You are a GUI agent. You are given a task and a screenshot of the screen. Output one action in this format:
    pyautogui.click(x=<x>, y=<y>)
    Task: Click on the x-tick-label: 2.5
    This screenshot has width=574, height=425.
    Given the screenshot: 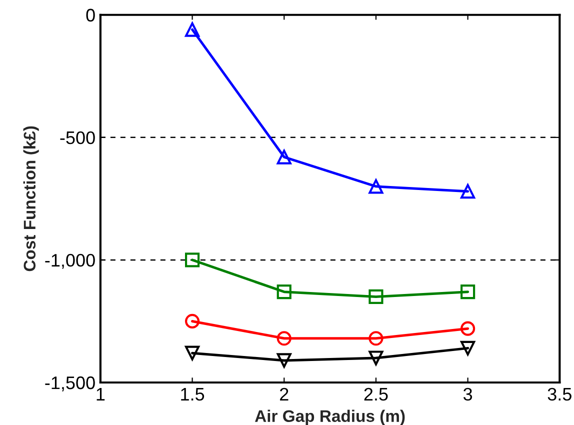 What is the action you would take?
    pyautogui.click(x=376, y=394)
    